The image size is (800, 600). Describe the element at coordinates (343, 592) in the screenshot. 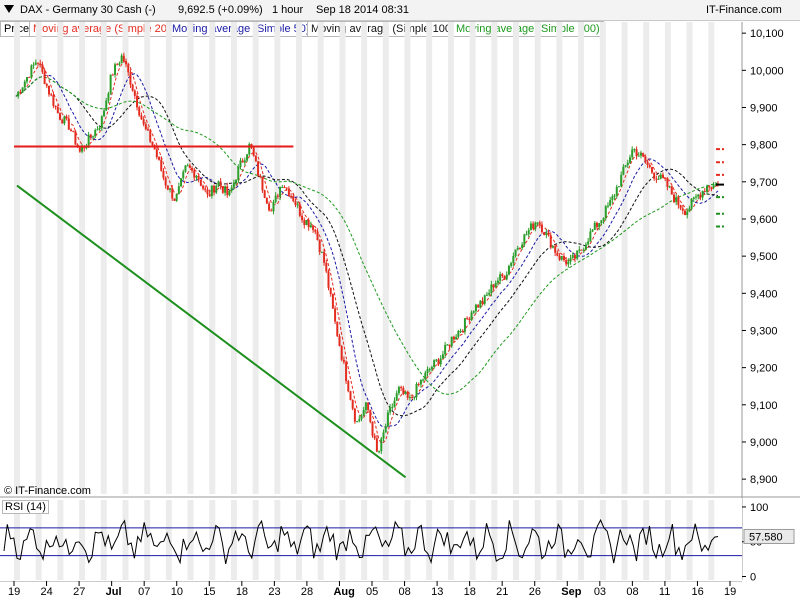

I see `time-tick-label: Aug` at that location.